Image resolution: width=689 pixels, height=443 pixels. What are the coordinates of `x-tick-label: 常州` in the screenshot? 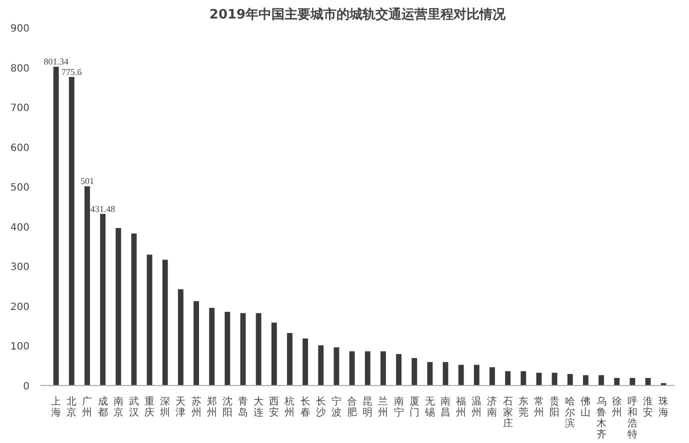 It's located at (539, 407).